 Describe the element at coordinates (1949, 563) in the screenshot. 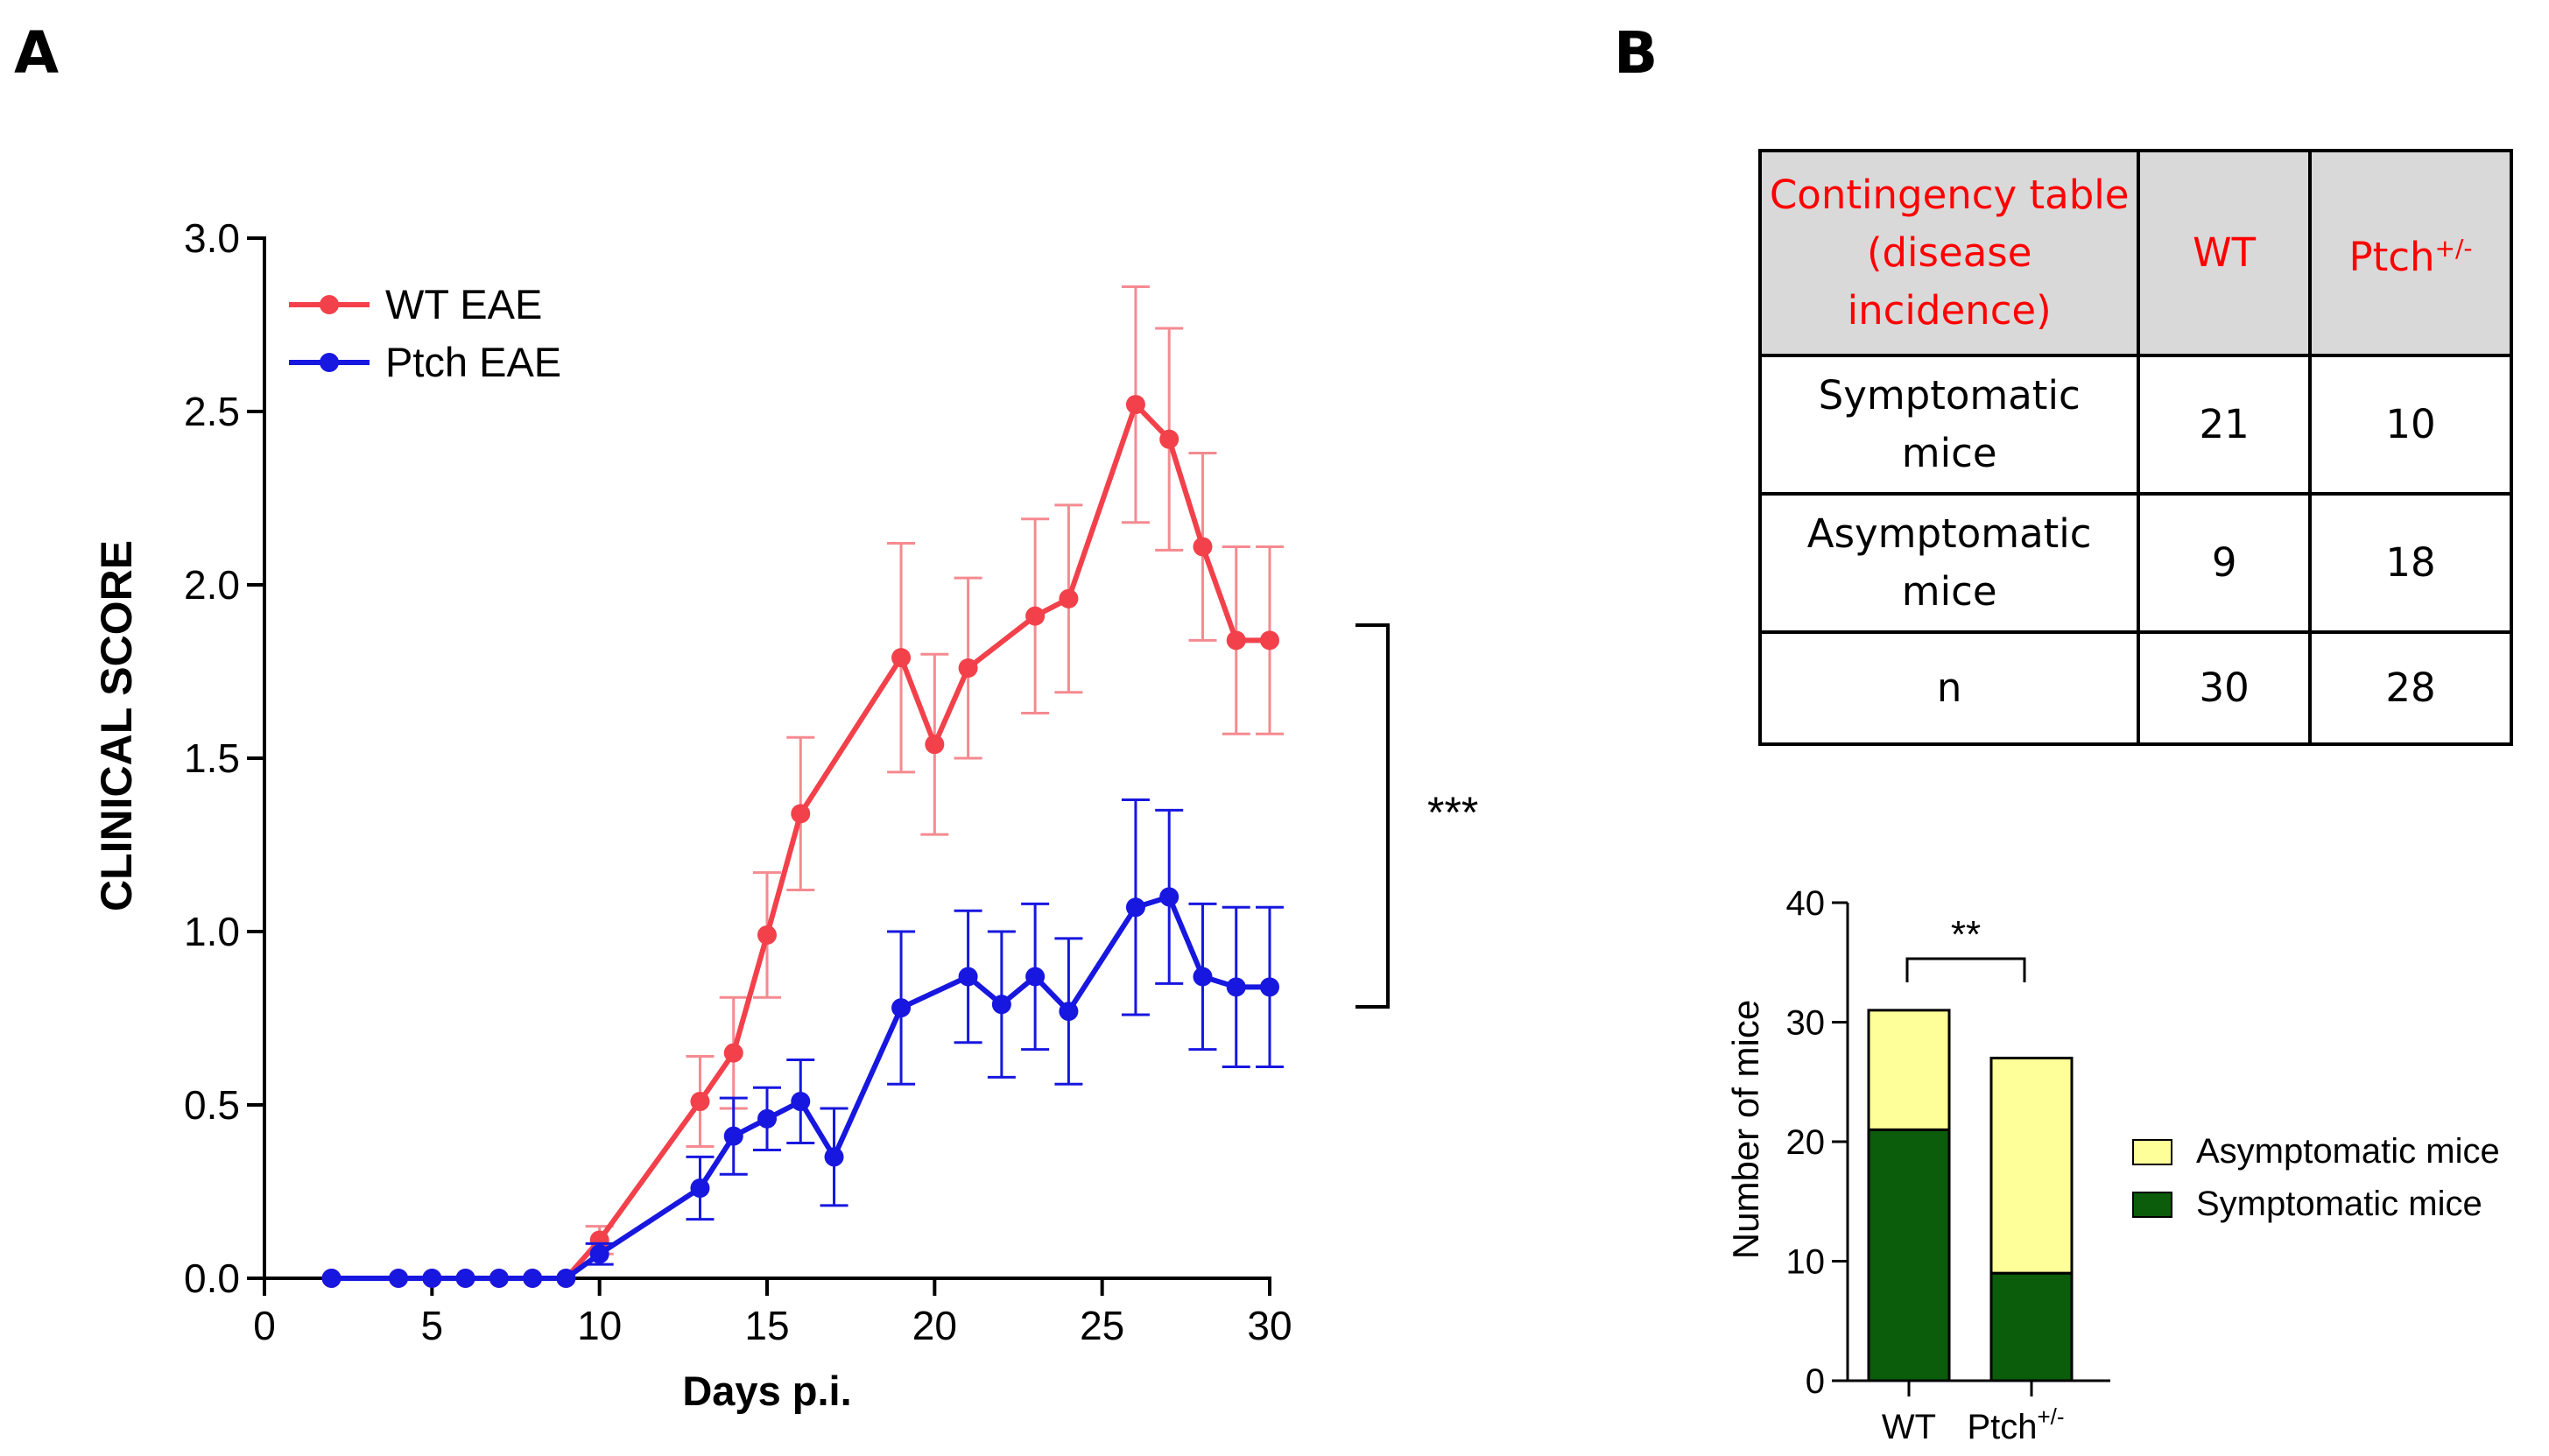

I see `row-label: Asymptomatic mice` at that location.